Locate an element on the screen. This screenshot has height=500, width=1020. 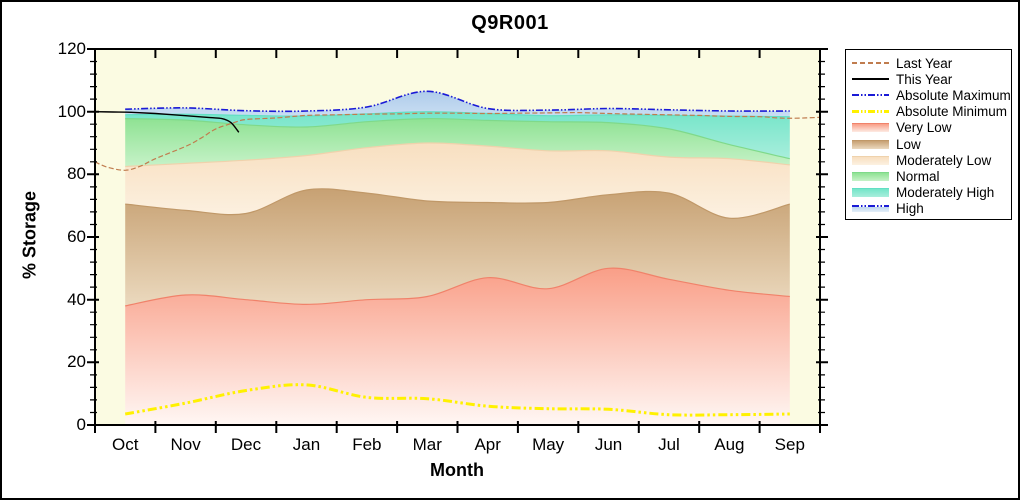
x-tick-label-aug: Aug is located at coordinates (729, 444).